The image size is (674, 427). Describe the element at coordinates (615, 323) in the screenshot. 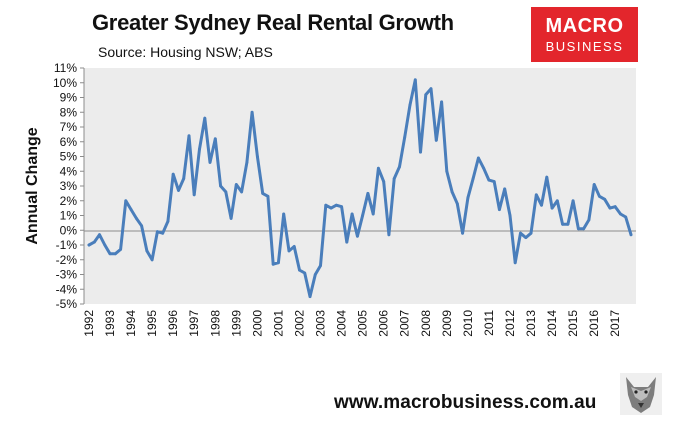

I see `x-tick-label: 2017` at that location.